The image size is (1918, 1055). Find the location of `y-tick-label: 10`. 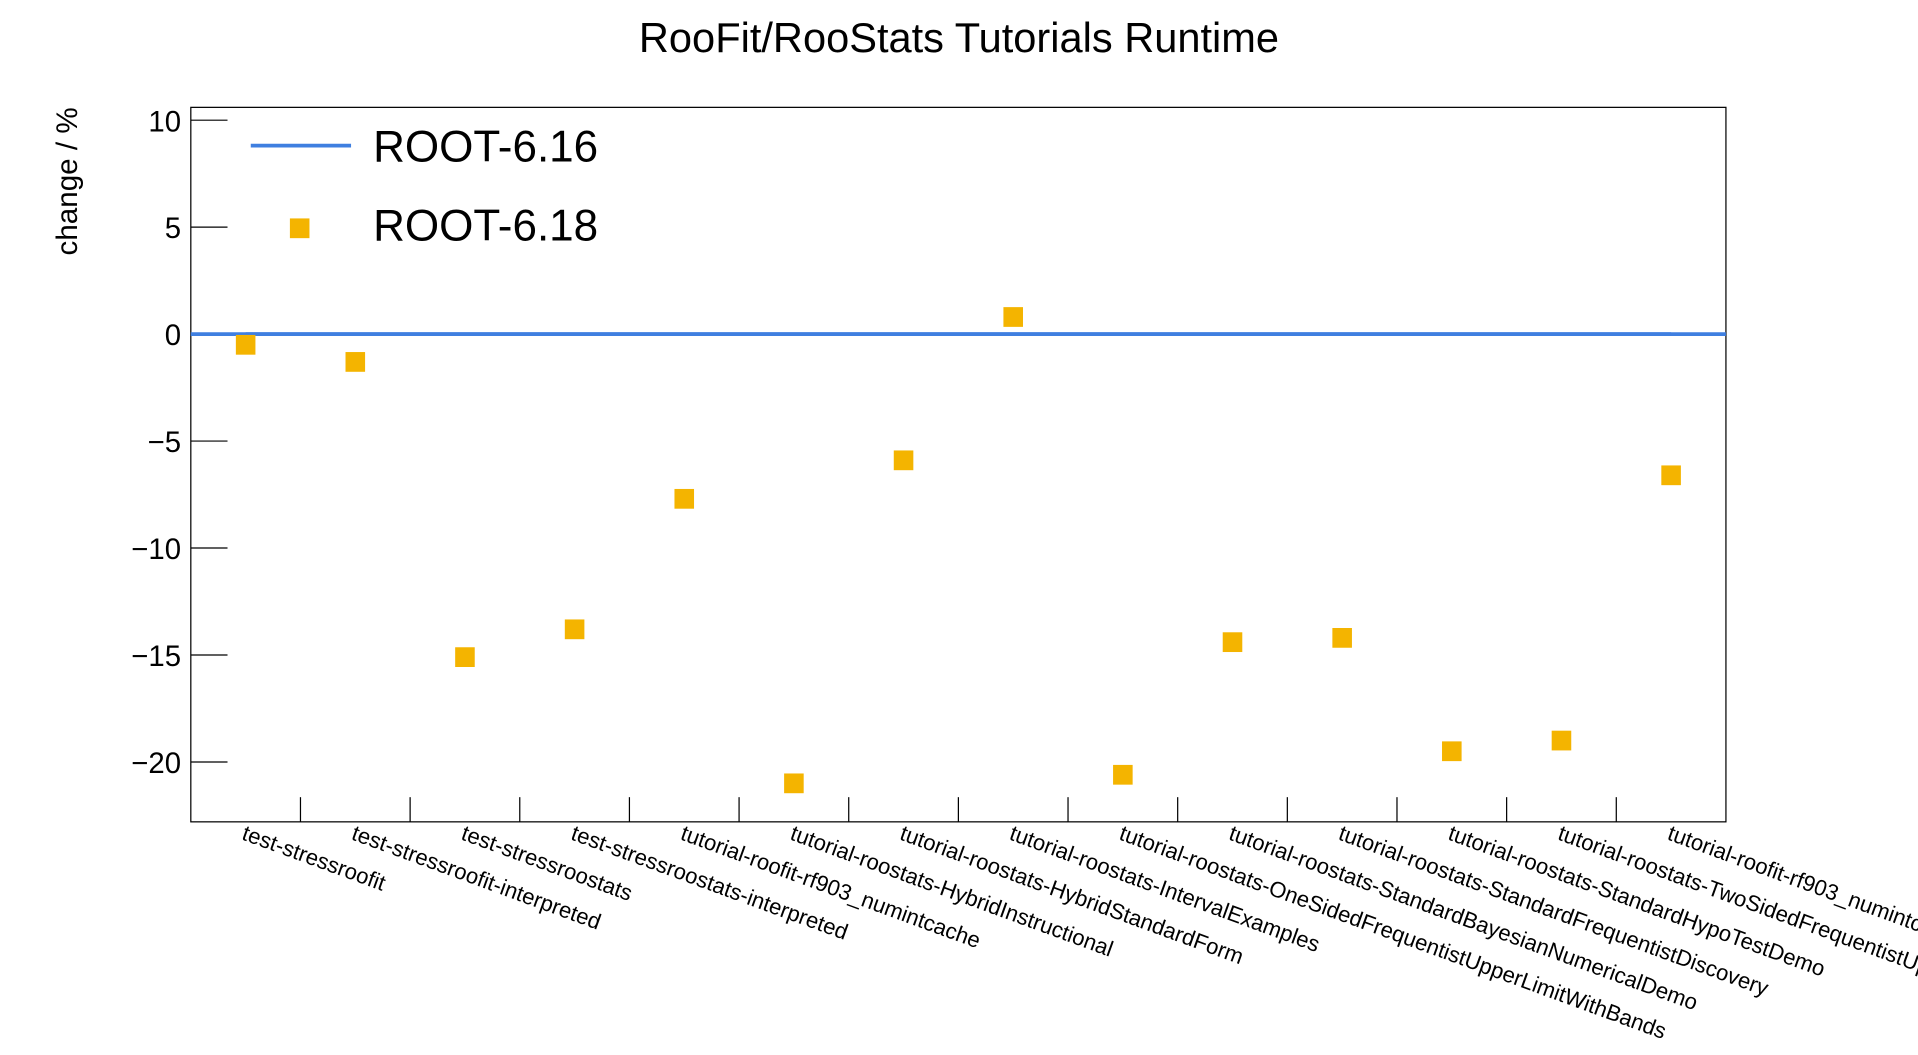

y-tick-label: 10 is located at coordinates (164, 121).